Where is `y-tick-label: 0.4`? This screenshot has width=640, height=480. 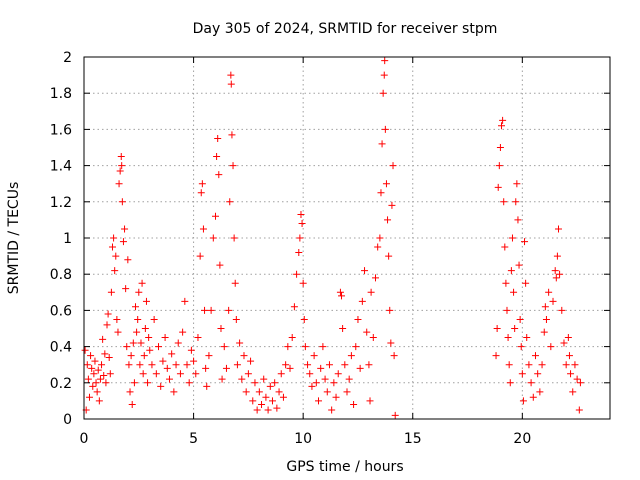
y-tick-label: 0.4 is located at coordinates (61, 348).